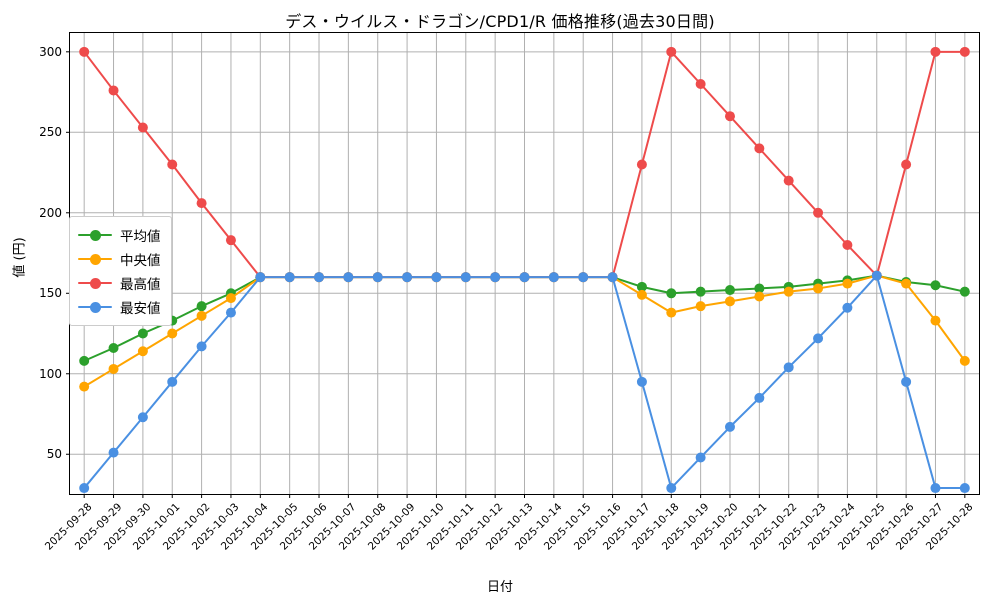 This screenshot has height=600, width=1000. I want to click on x-axis-label: 日付, so click(499, 587).